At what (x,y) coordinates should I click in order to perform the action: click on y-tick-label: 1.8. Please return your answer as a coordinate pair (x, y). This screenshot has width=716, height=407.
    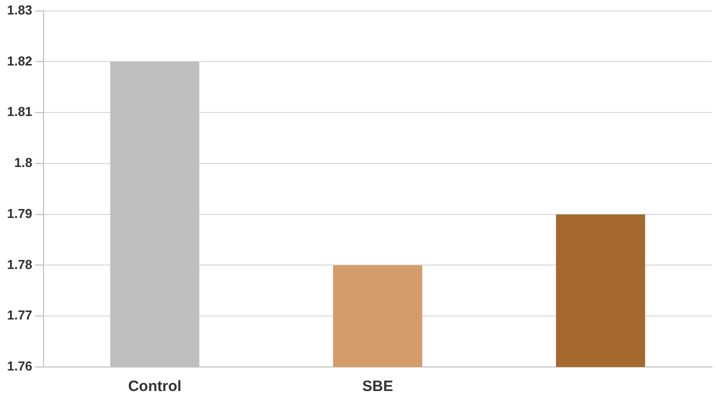
    Looking at the image, I should click on (23, 162).